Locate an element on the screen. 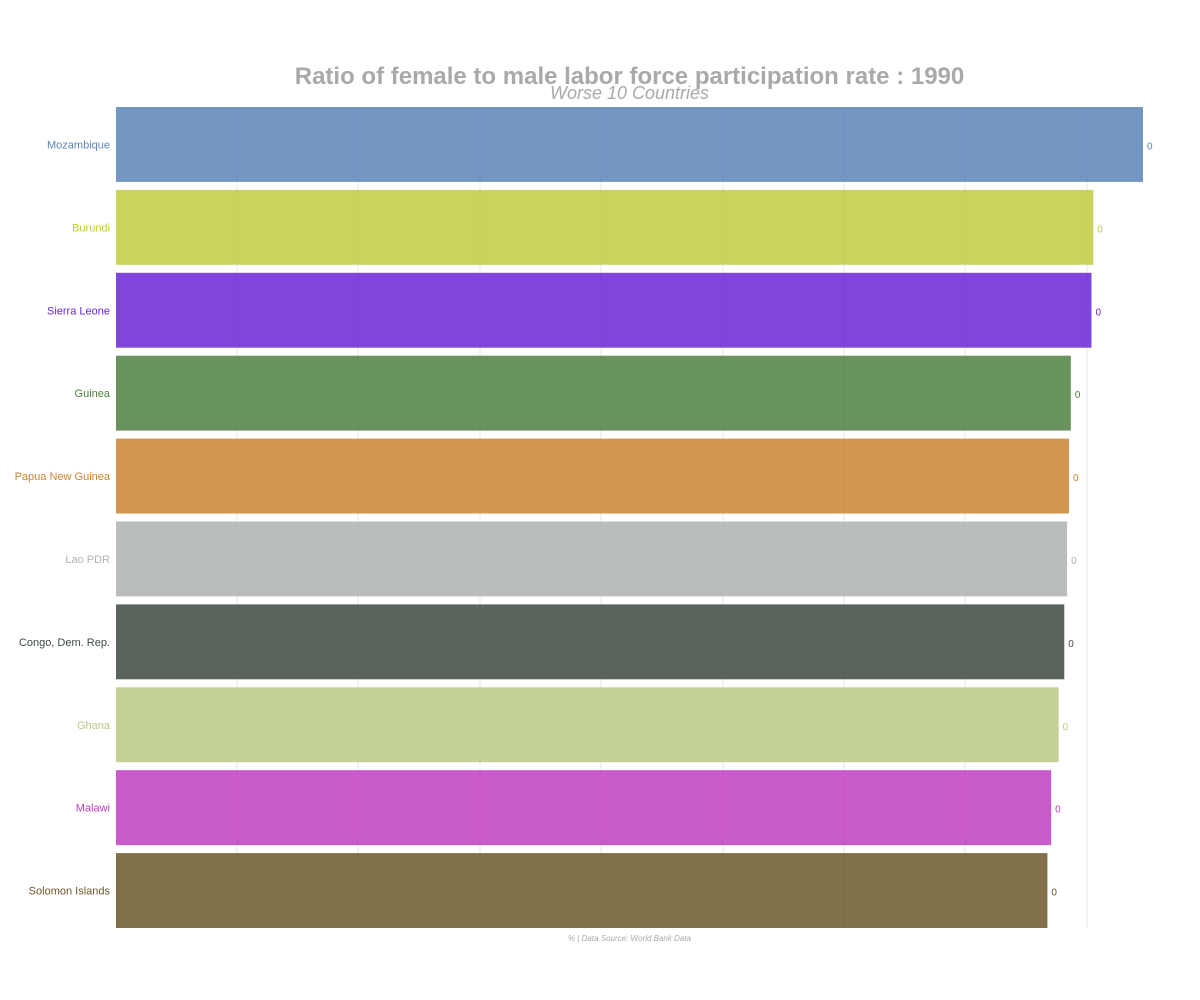 The image size is (1200, 1000). category-label: Guinea is located at coordinates (93, 394).